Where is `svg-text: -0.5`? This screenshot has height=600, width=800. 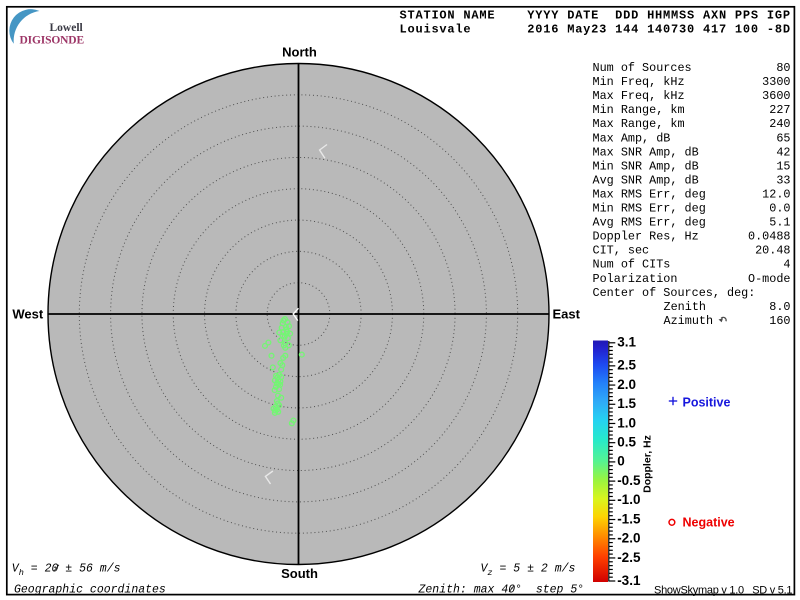
svg-text: -0.5 is located at coordinates (629, 480).